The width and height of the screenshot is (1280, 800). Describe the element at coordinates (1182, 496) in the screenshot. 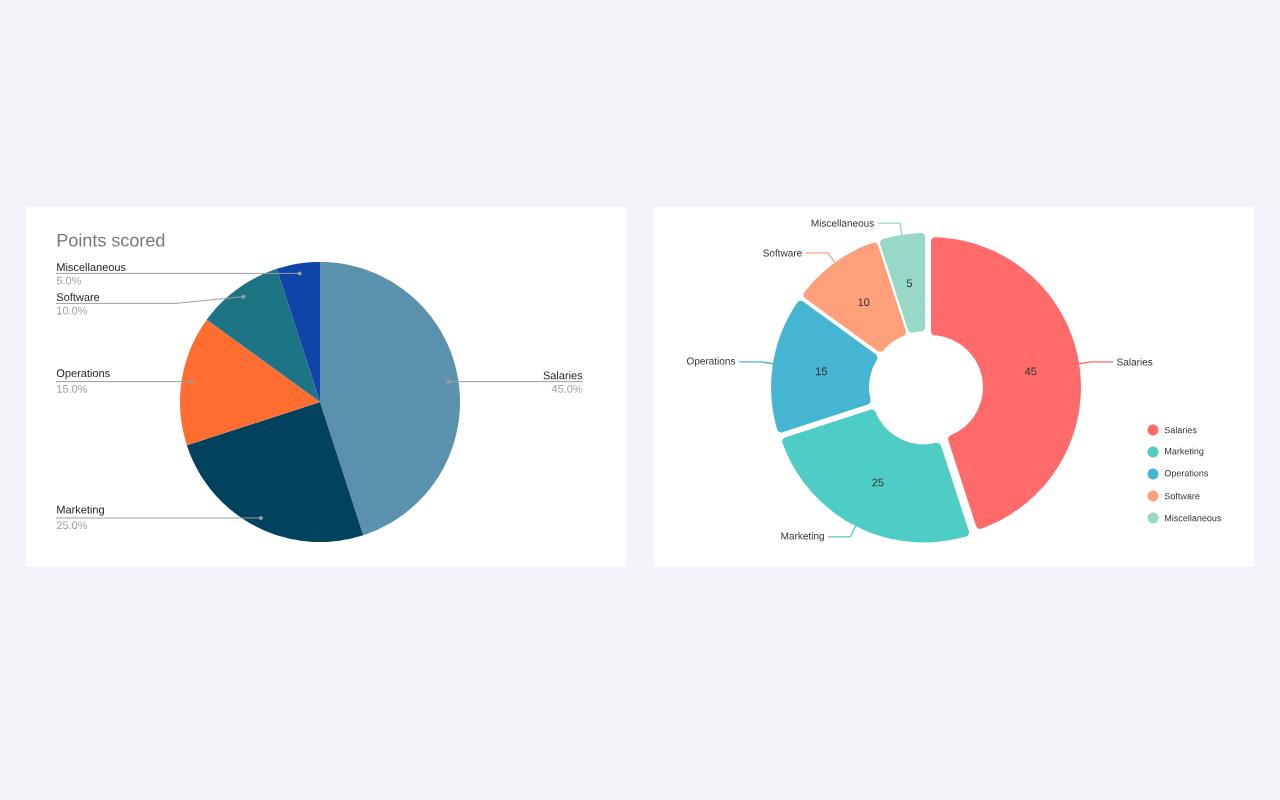

I see `legend-label: Software` at that location.